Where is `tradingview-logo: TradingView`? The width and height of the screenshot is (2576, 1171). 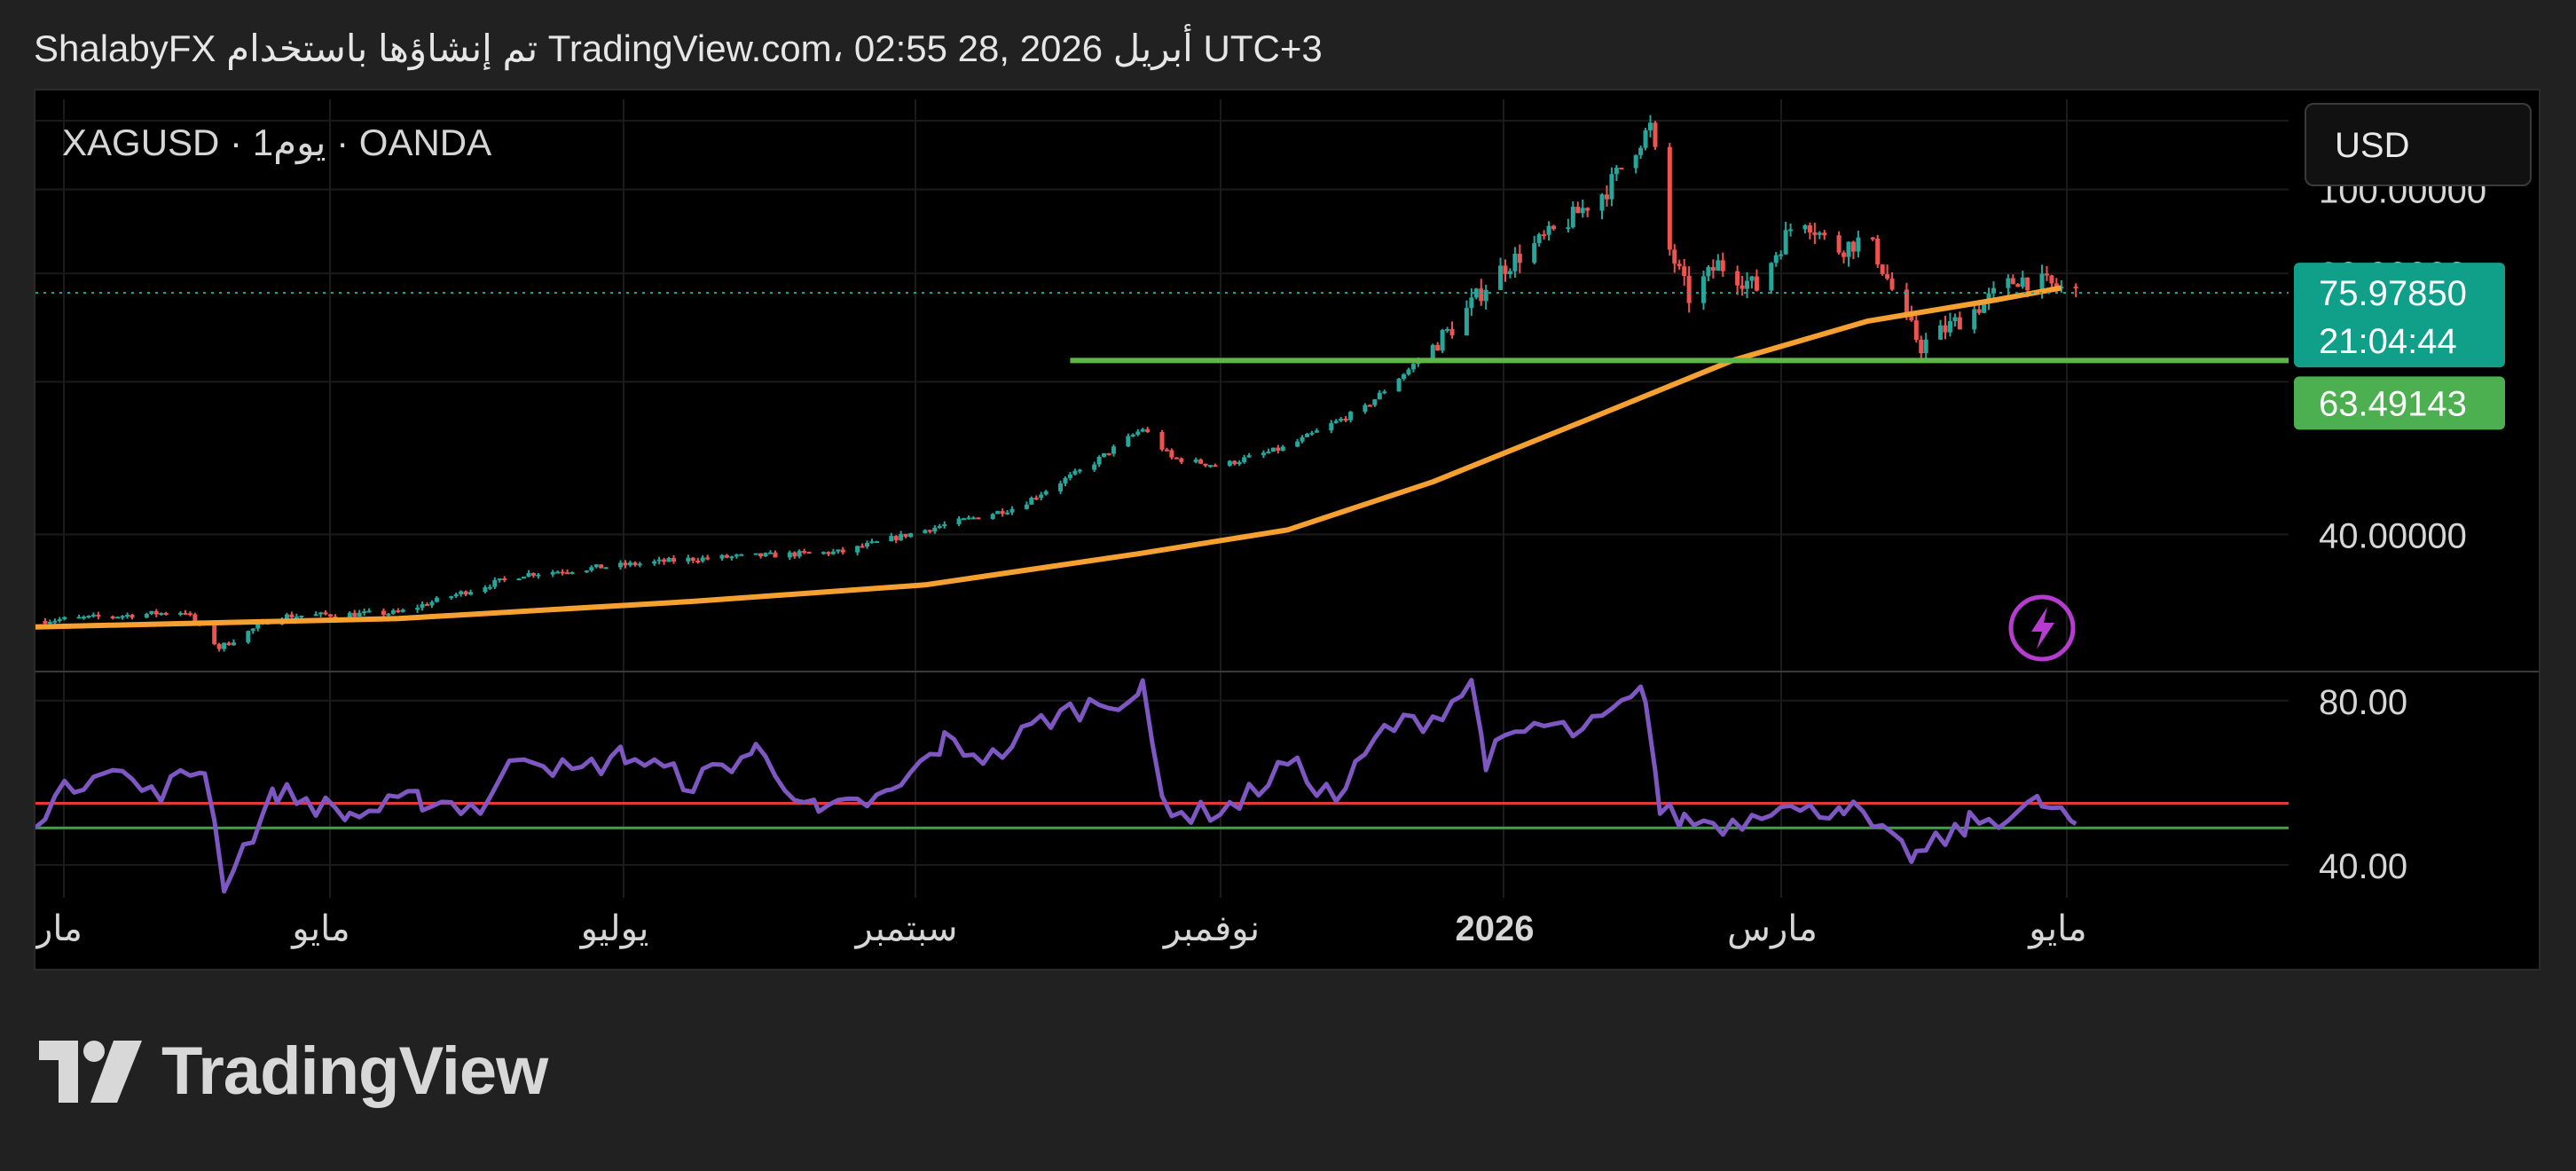
tradingview-logo: TradingView is located at coordinates (293, 1071).